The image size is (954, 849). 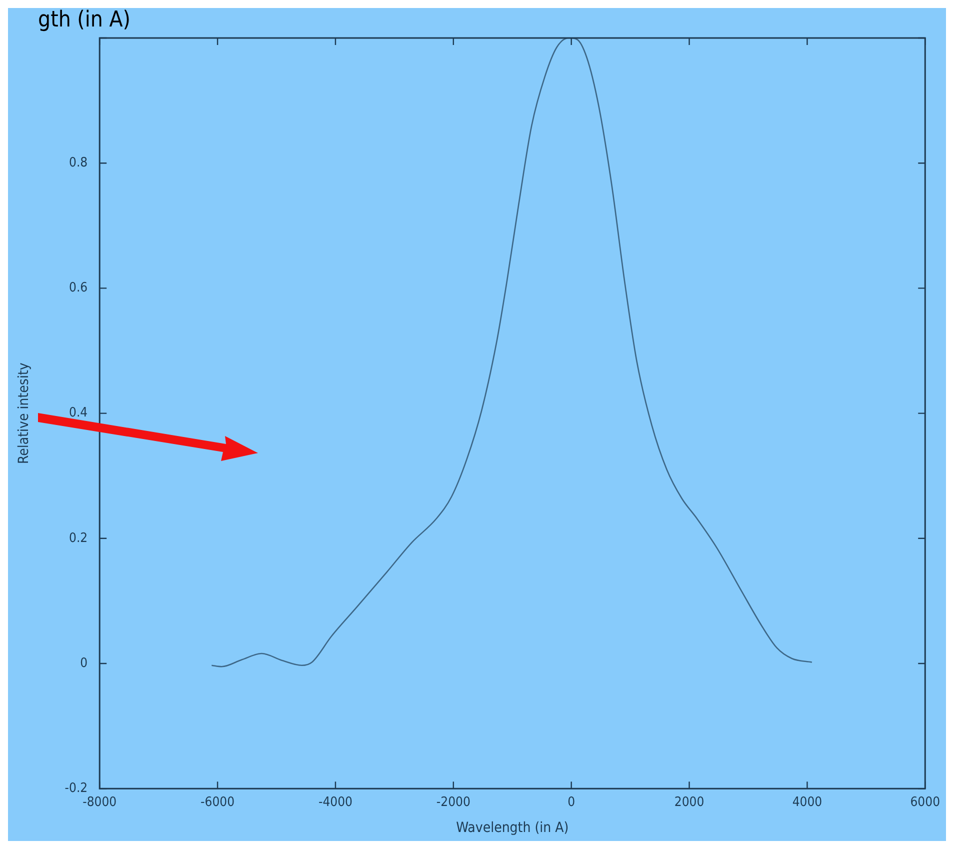 What do you see at coordinates (24, 413) in the screenshot?
I see `y-axis-title: Relative intesity` at bounding box center [24, 413].